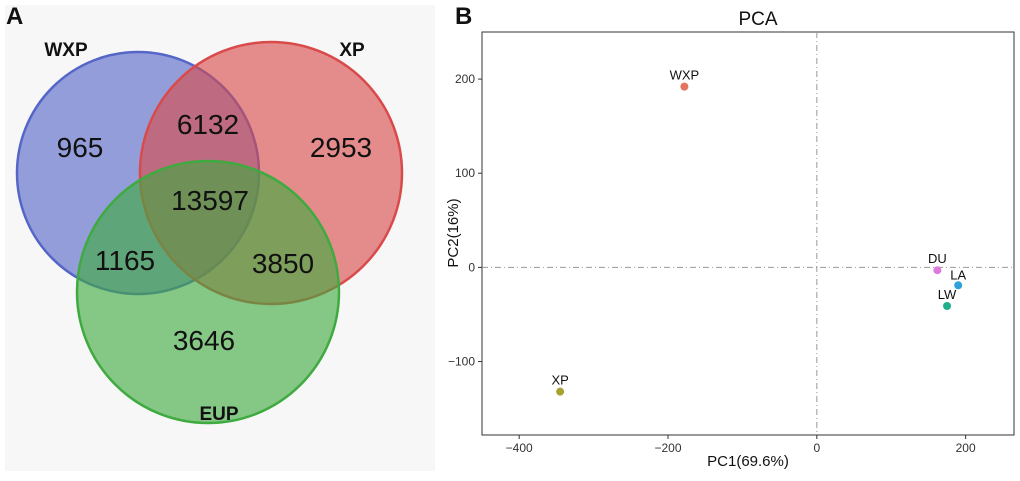 The width and height of the screenshot is (1020, 481). Describe the element at coordinates (667, 448) in the screenshot. I see `x-tick-label: −200` at that location.